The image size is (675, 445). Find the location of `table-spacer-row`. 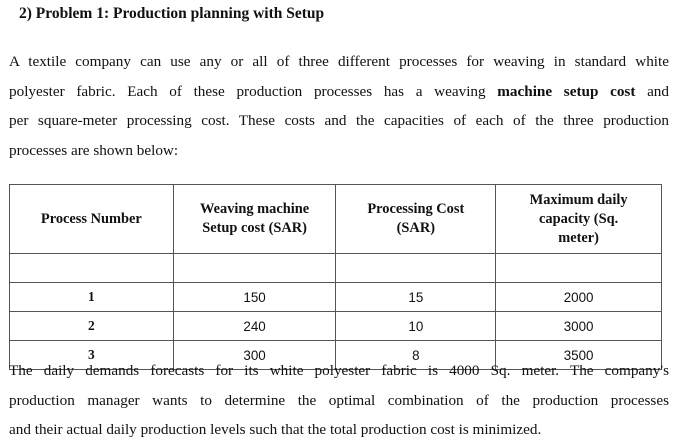

table-spacer-row is located at coordinates (335, 268).